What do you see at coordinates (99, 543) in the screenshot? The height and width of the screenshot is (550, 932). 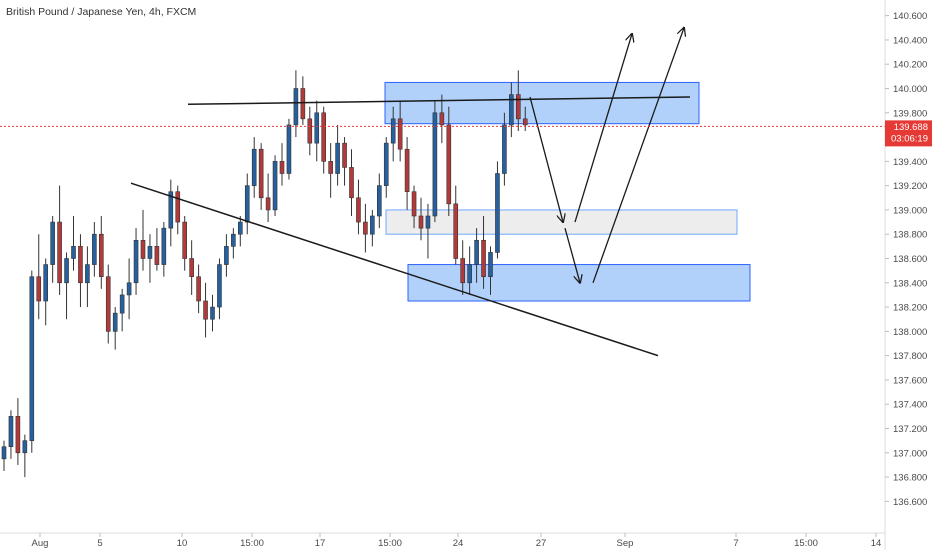 I see `x-tick-label: 5` at bounding box center [99, 543].